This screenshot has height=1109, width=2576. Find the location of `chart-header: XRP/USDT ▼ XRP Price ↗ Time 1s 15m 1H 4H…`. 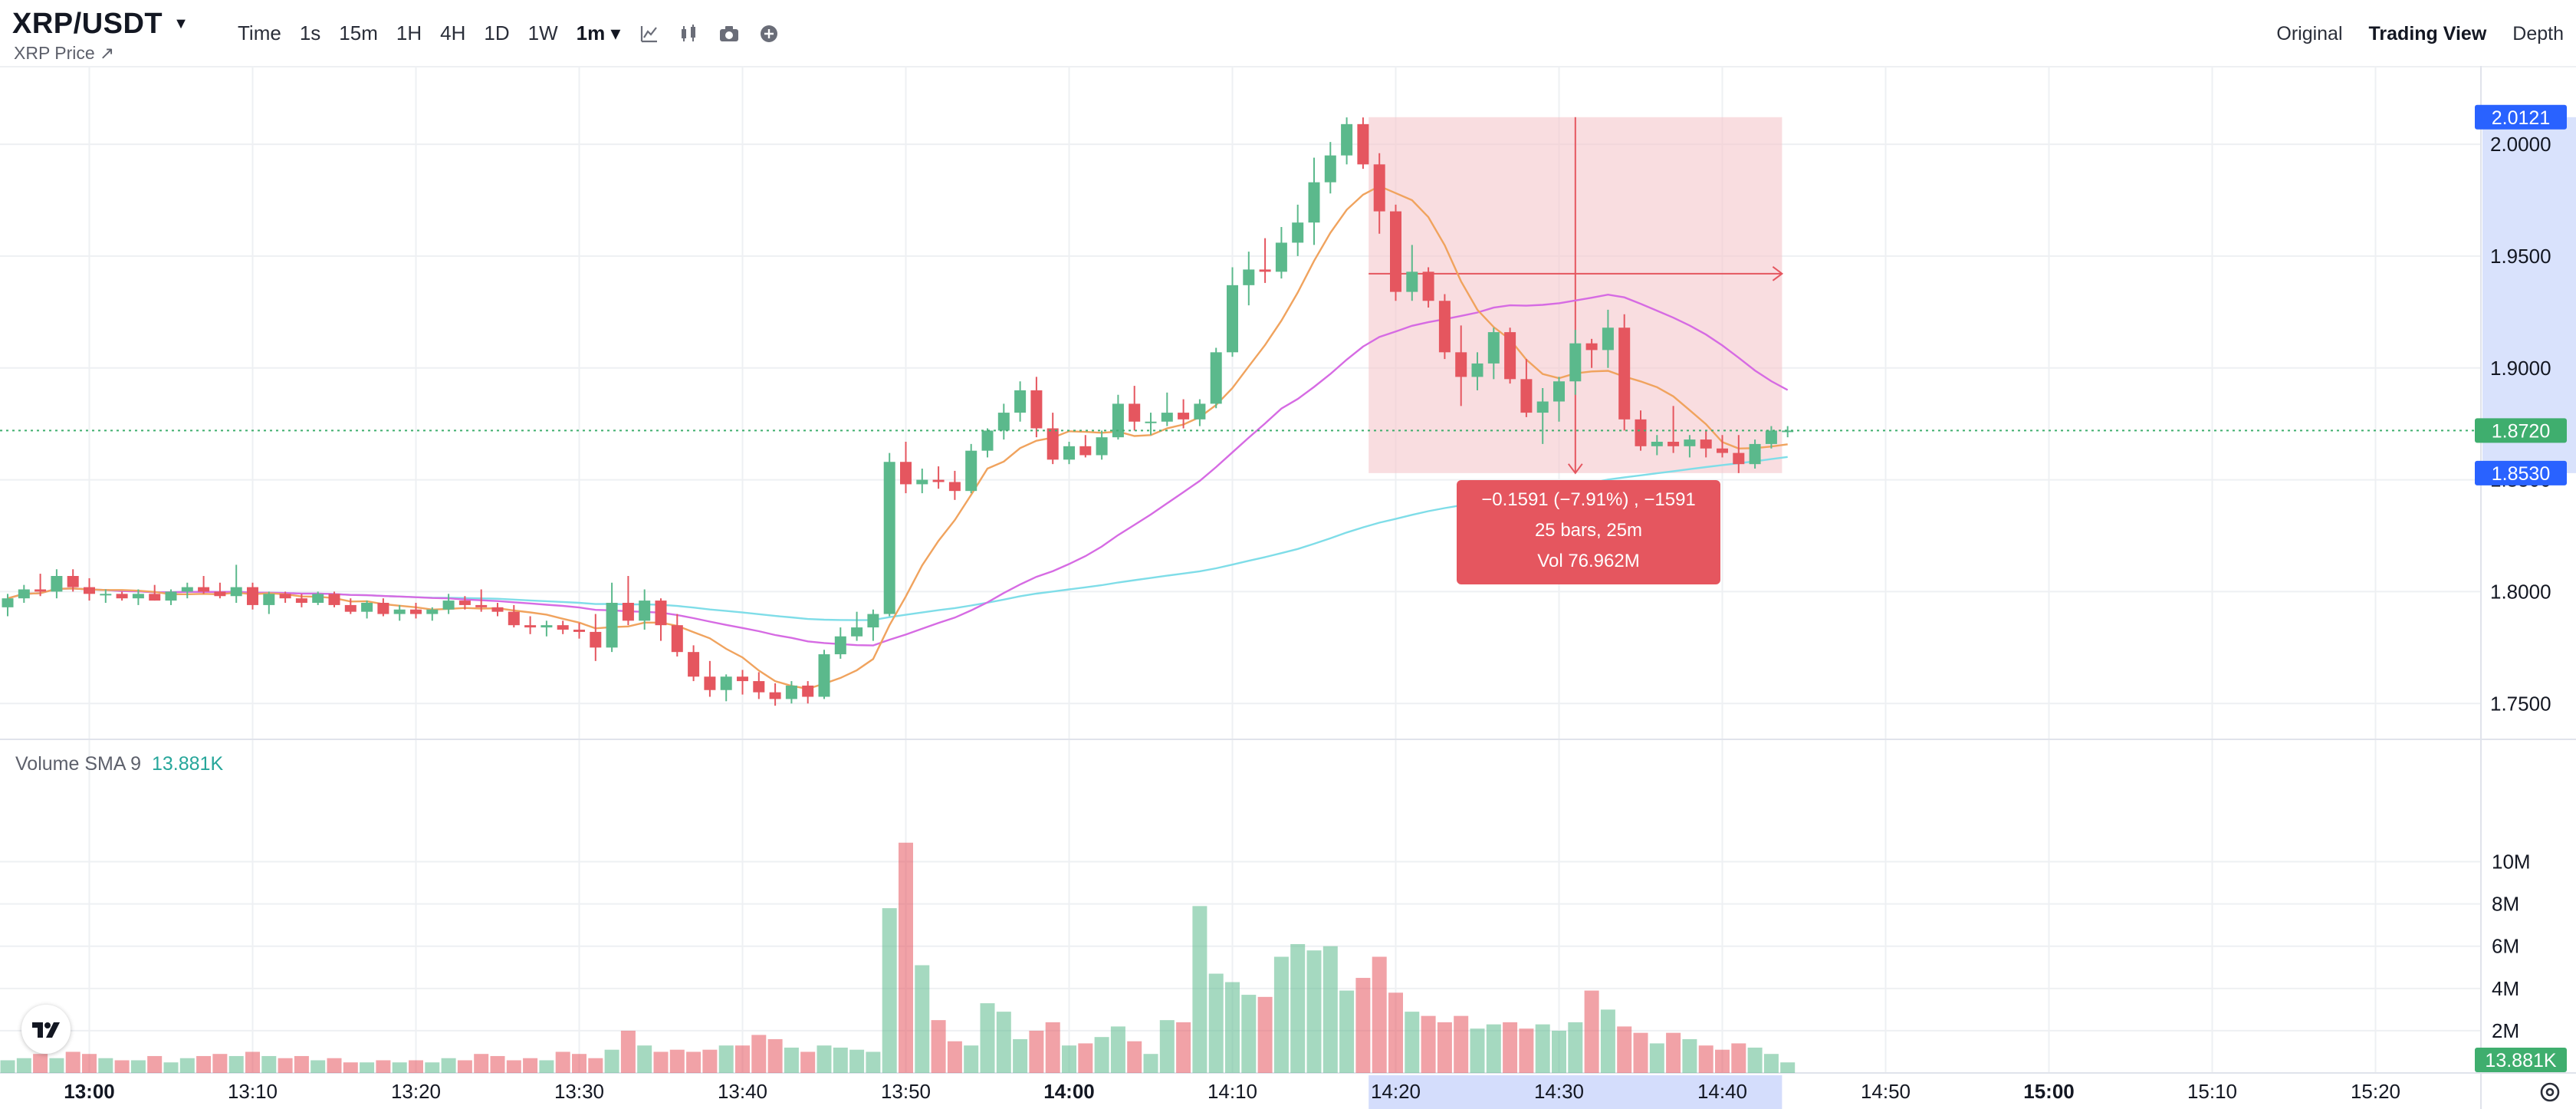

chart-header: XRP/USDT ▼ XRP Price ↗ Time 1s 15m 1H 4H… is located at coordinates (1288, 33).